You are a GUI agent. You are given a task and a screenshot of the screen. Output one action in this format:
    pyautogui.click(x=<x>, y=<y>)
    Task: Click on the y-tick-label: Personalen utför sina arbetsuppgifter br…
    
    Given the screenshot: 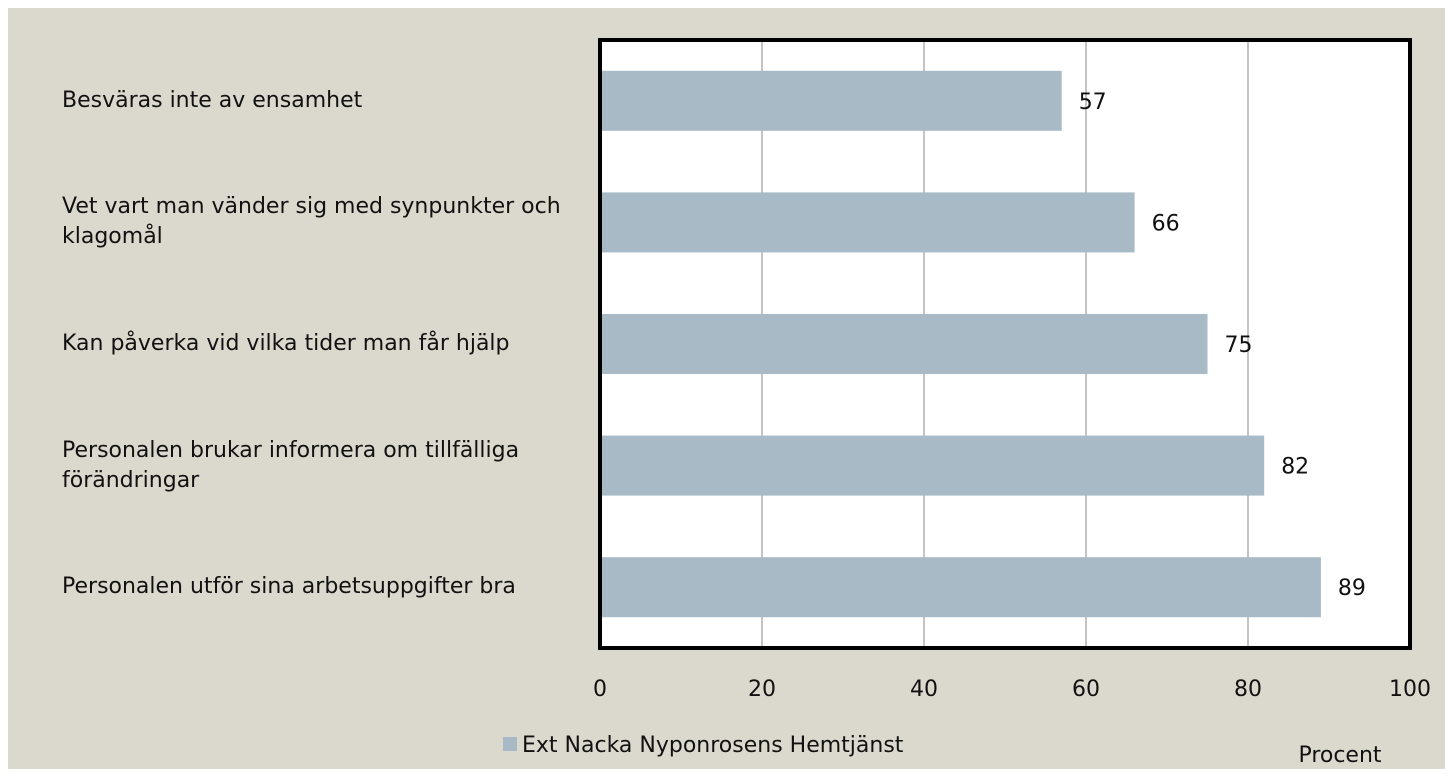 What is the action you would take?
    pyautogui.click(x=289, y=587)
    